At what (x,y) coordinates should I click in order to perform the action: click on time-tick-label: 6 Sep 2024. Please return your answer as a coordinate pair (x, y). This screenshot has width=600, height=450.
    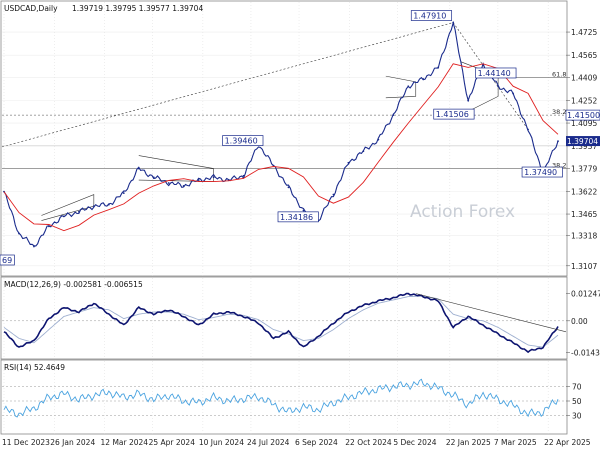
    Looking at the image, I should click on (316, 442).